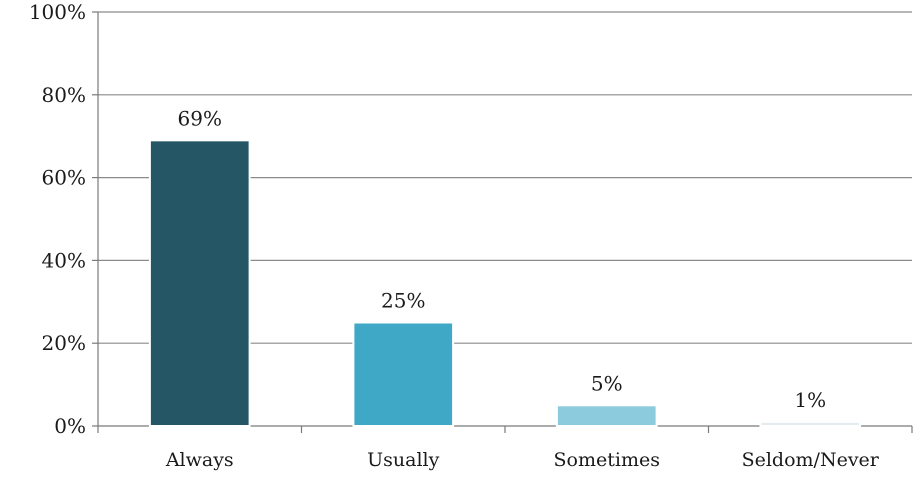  I want to click on y-tick-label: 40%, so click(64, 260).